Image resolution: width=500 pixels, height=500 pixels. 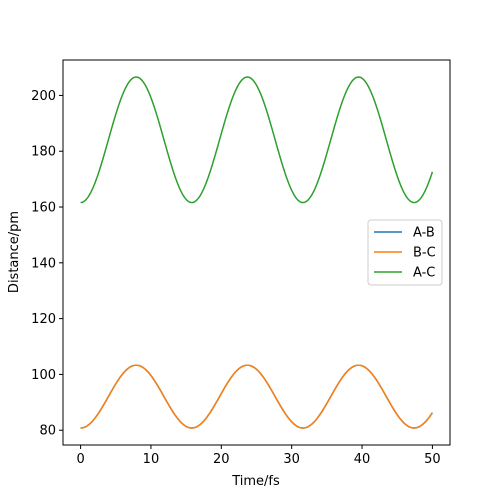 What do you see at coordinates (43, 319) in the screenshot?
I see `y-tick-label: 120` at bounding box center [43, 319].